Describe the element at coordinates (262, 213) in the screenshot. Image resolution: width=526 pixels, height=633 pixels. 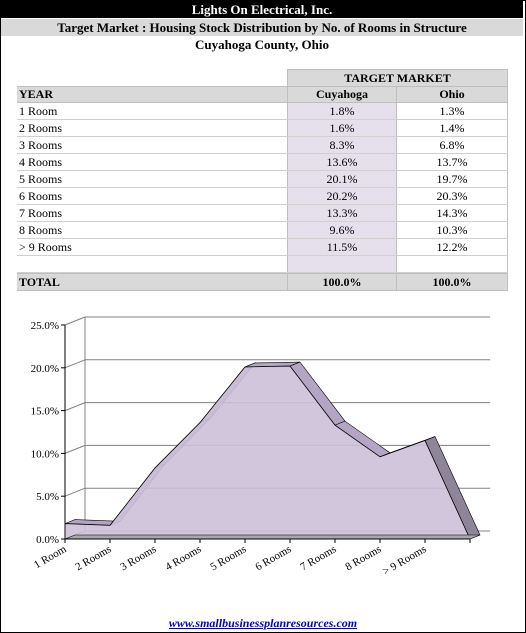
I see `table-row: 7 Rooms 13.3% 14.3%` at that location.